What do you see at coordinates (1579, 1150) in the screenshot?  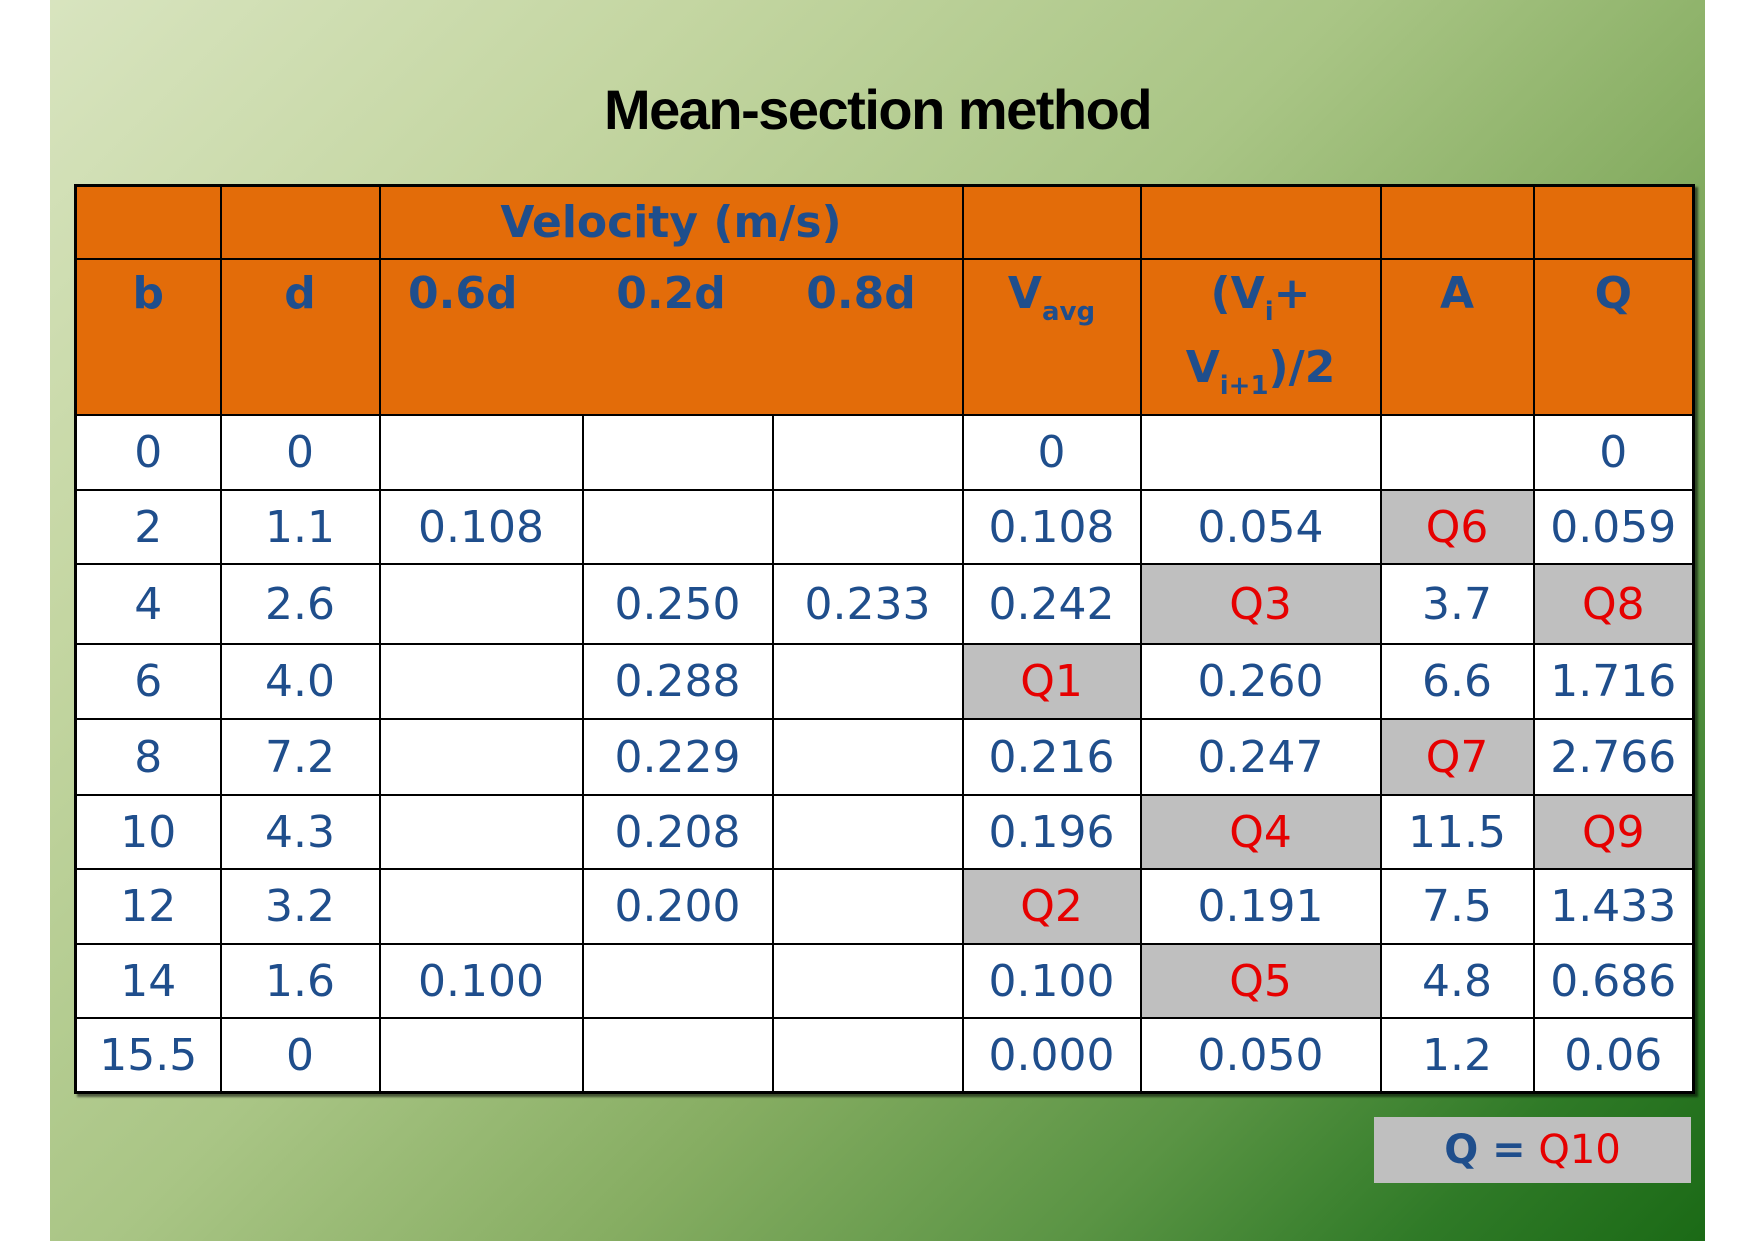 I see `total-discharge-value: Q10` at bounding box center [1579, 1150].